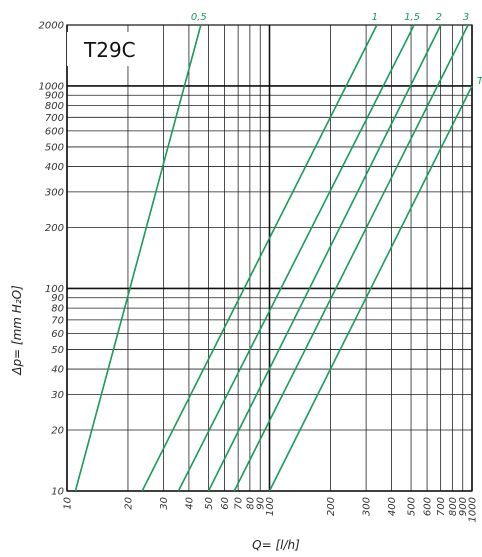 The image size is (482, 557). What do you see at coordinates (270, 506) in the screenshot?
I see `x-tick-label: 100` at bounding box center [270, 506].